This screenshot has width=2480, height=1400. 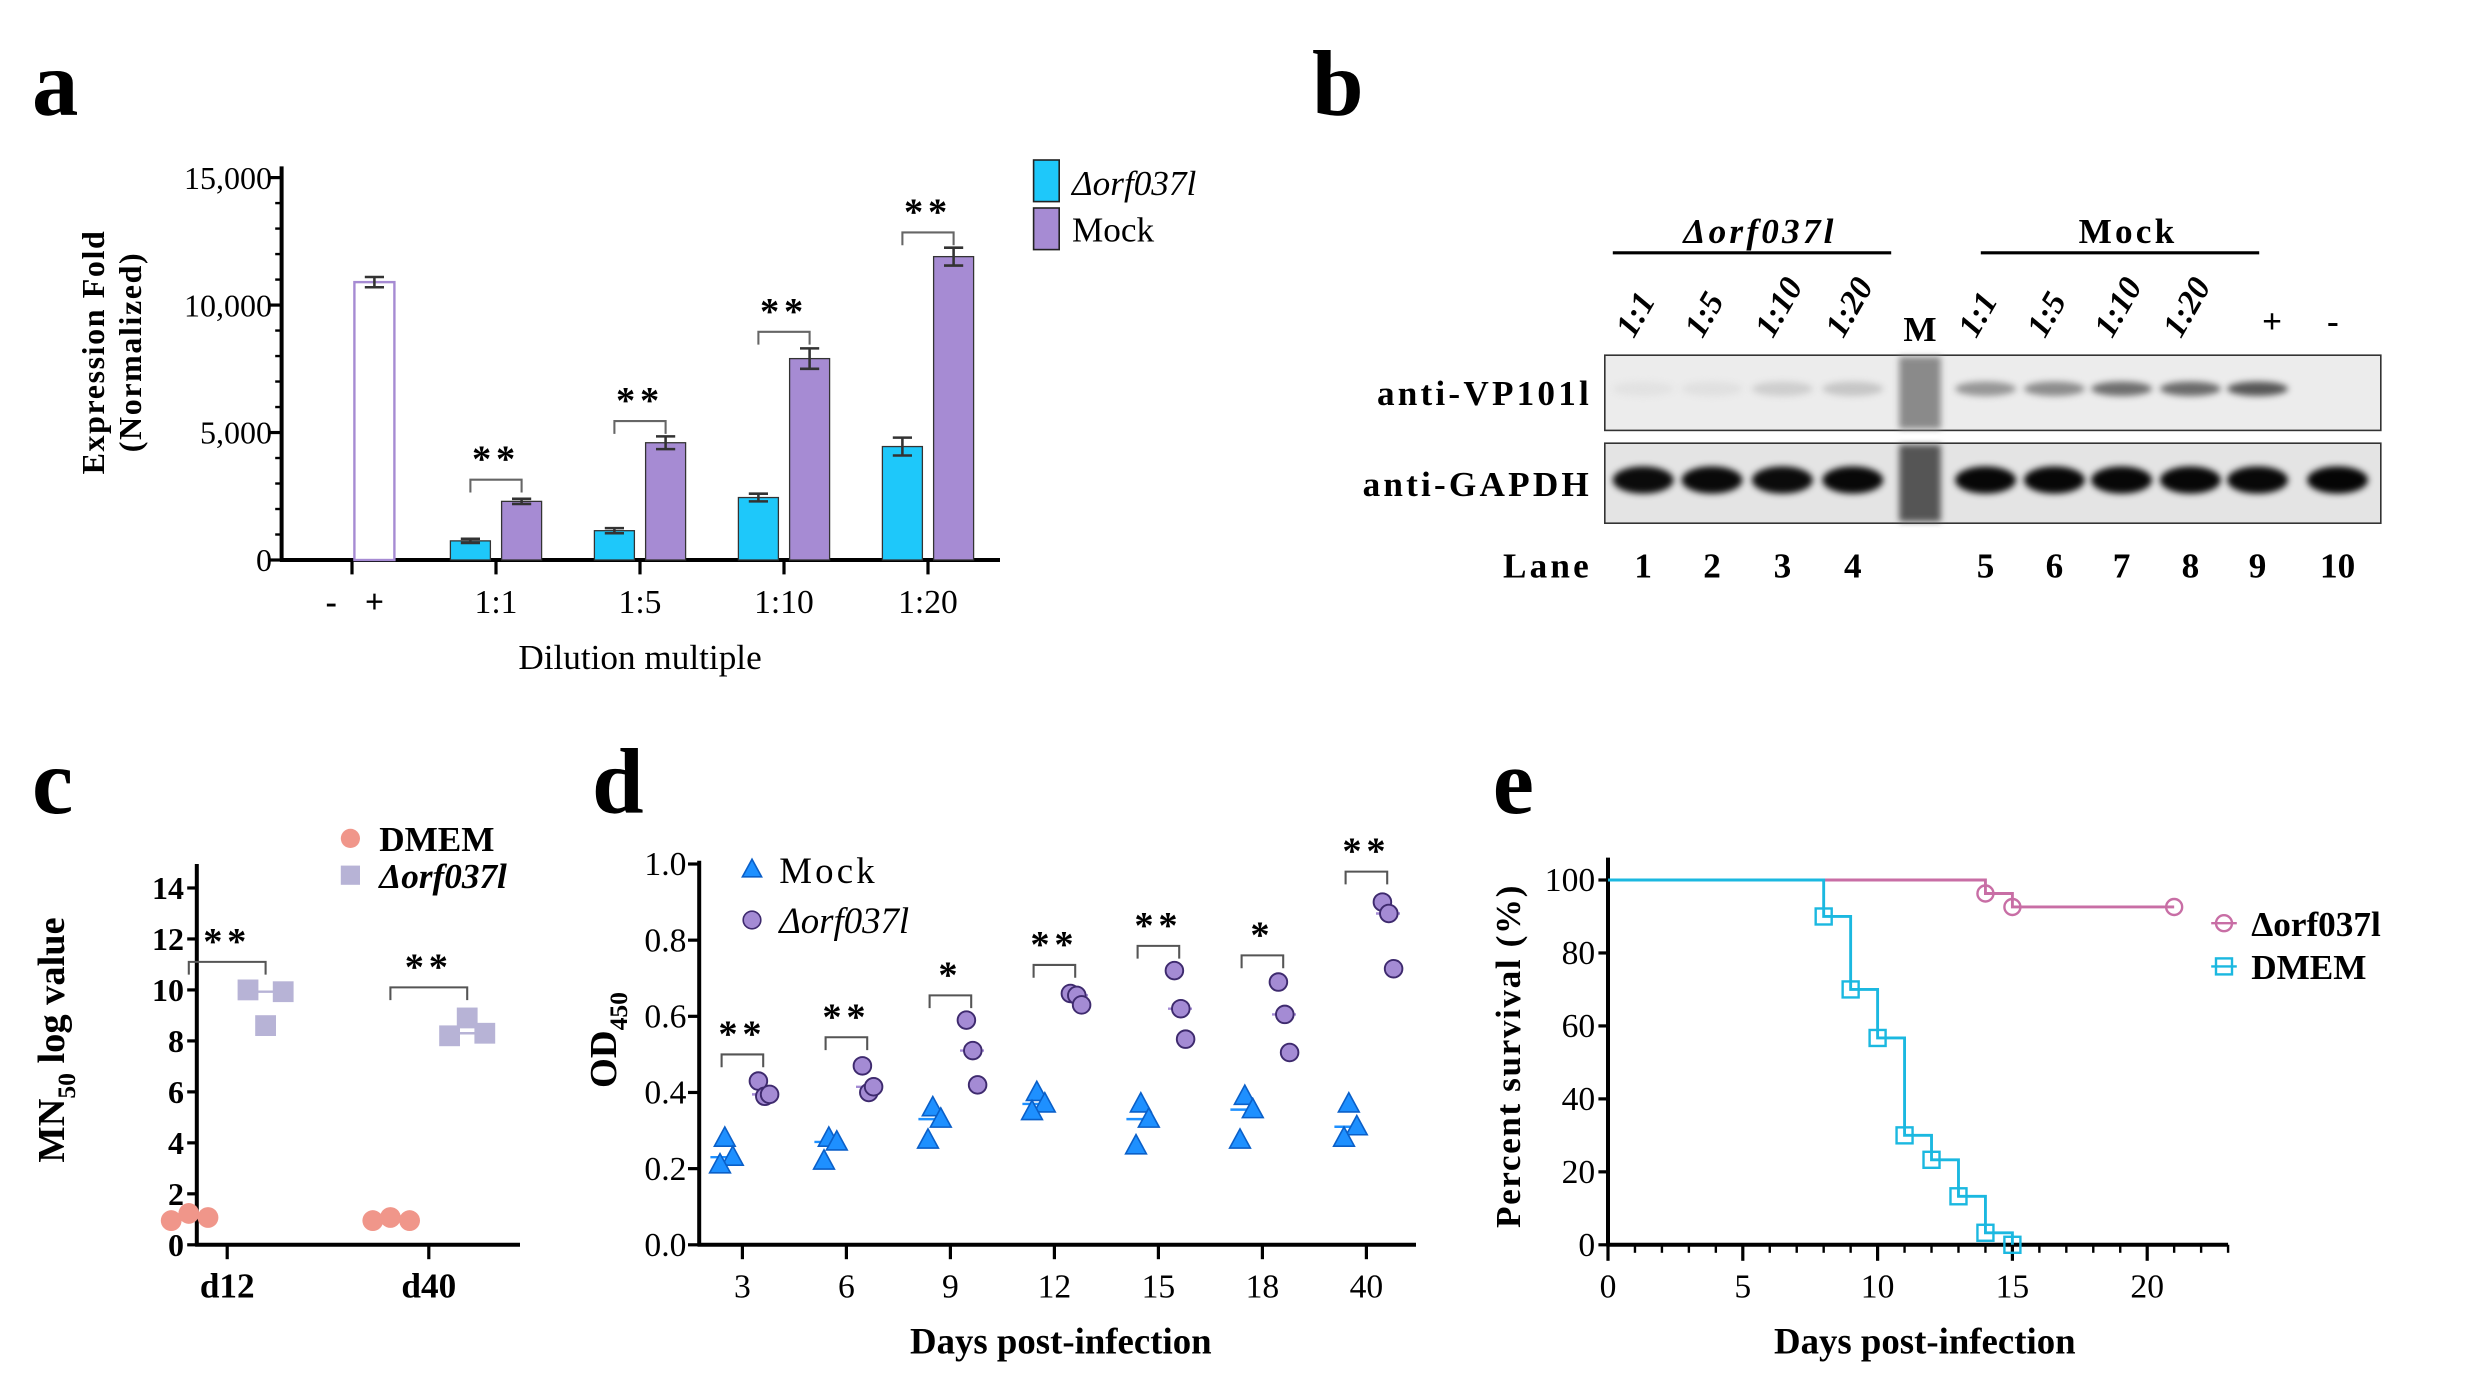 I want to click on legend-swatch-orf037l, so click(x=1046, y=181).